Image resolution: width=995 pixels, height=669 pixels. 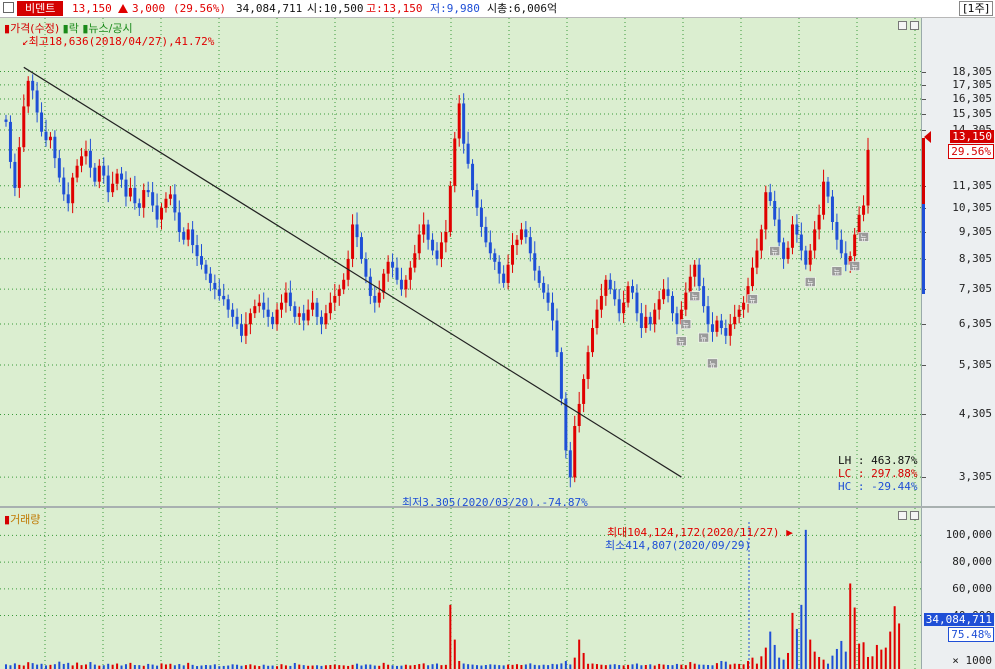 What do you see at coordinates (32, 28) in the screenshot?
I see `legend-item-price: ▮가격(수정)` at bounding box center [32, 28].